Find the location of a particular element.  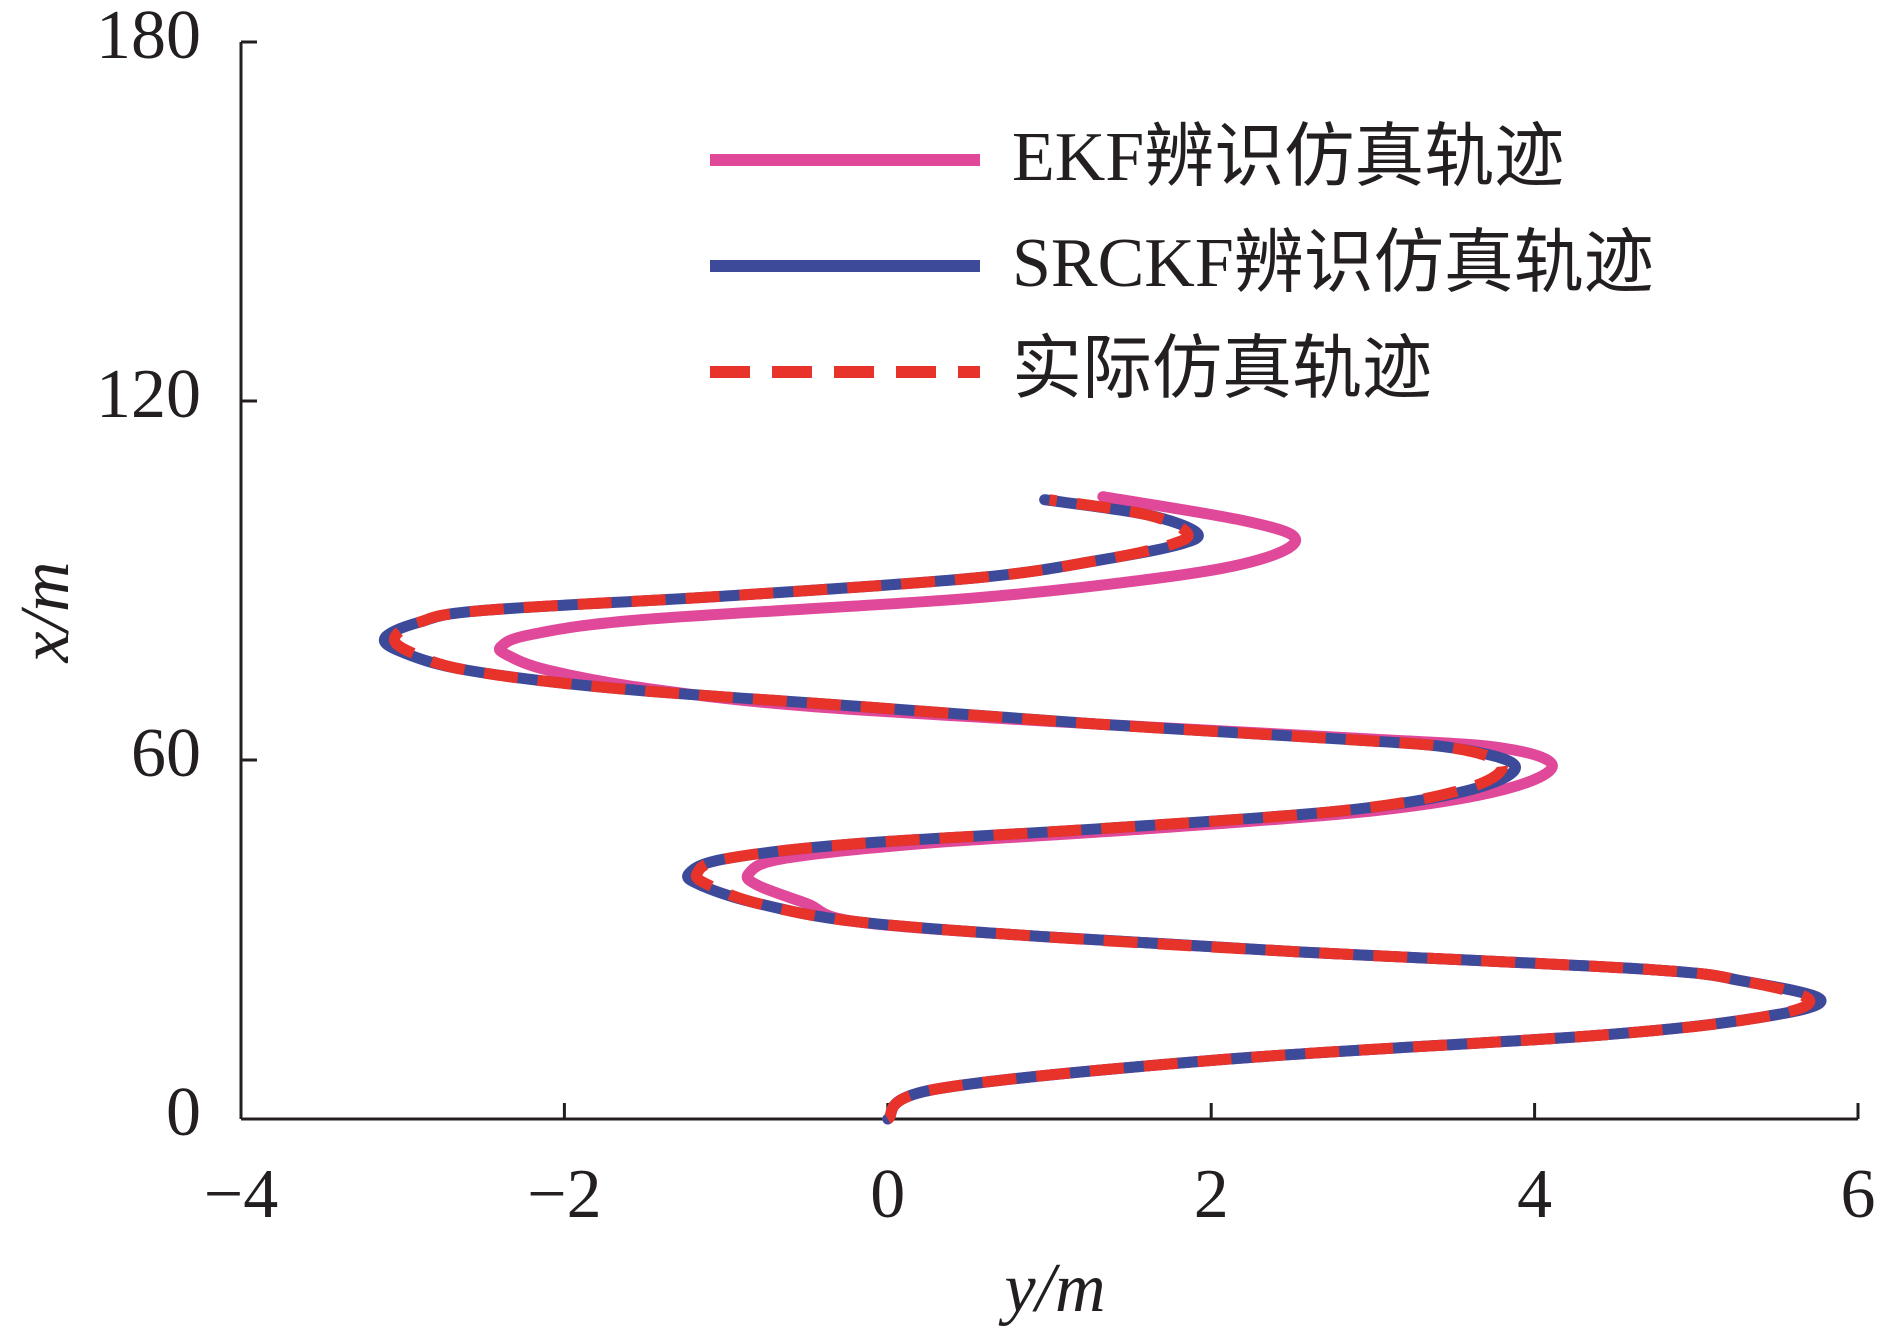

y-axis-label: x/m is located at coordinates (45, 612).